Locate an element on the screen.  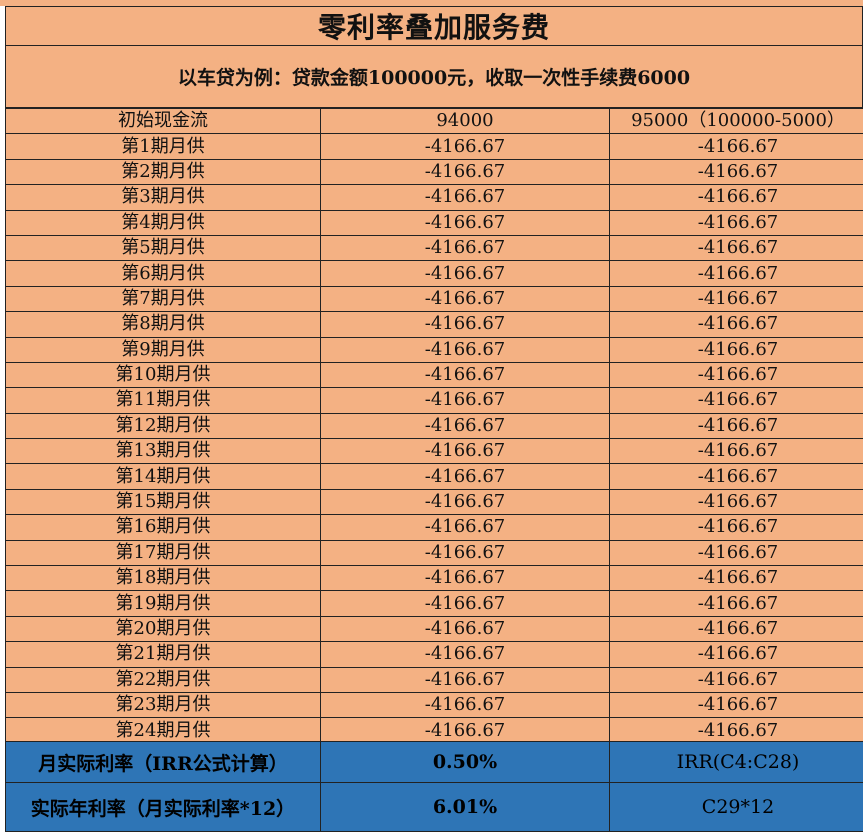
cell-label: 第14期月供 is located at coordinates (163, 476).